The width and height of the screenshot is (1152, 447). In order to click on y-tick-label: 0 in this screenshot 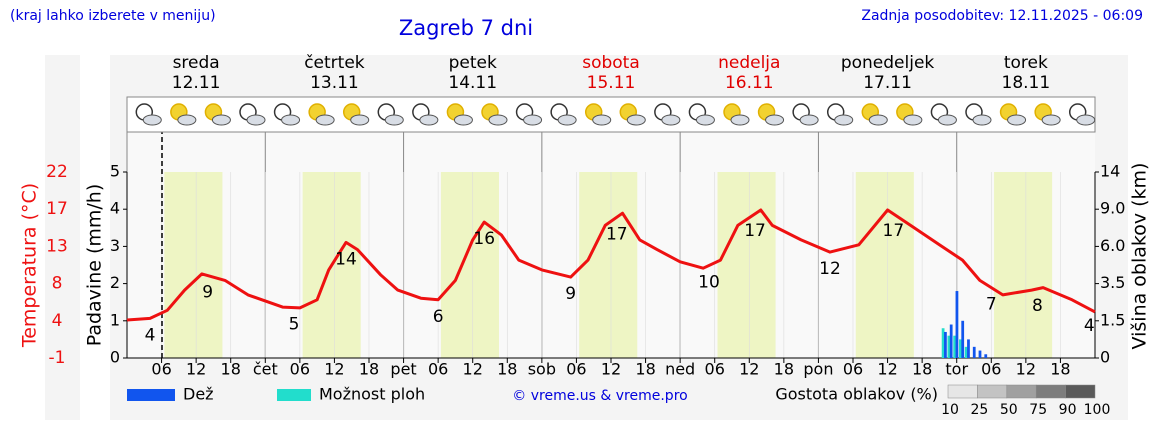, I will do `click(115, 357)`.